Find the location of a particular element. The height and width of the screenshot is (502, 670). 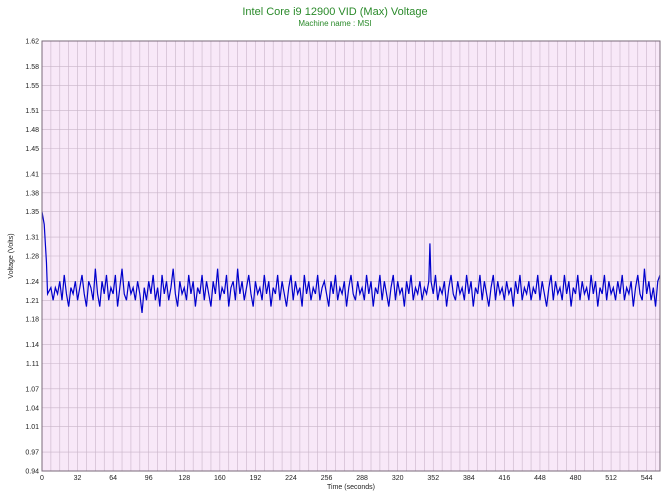

y-tick-label: 1.45 is located at coordinates (32, 149).